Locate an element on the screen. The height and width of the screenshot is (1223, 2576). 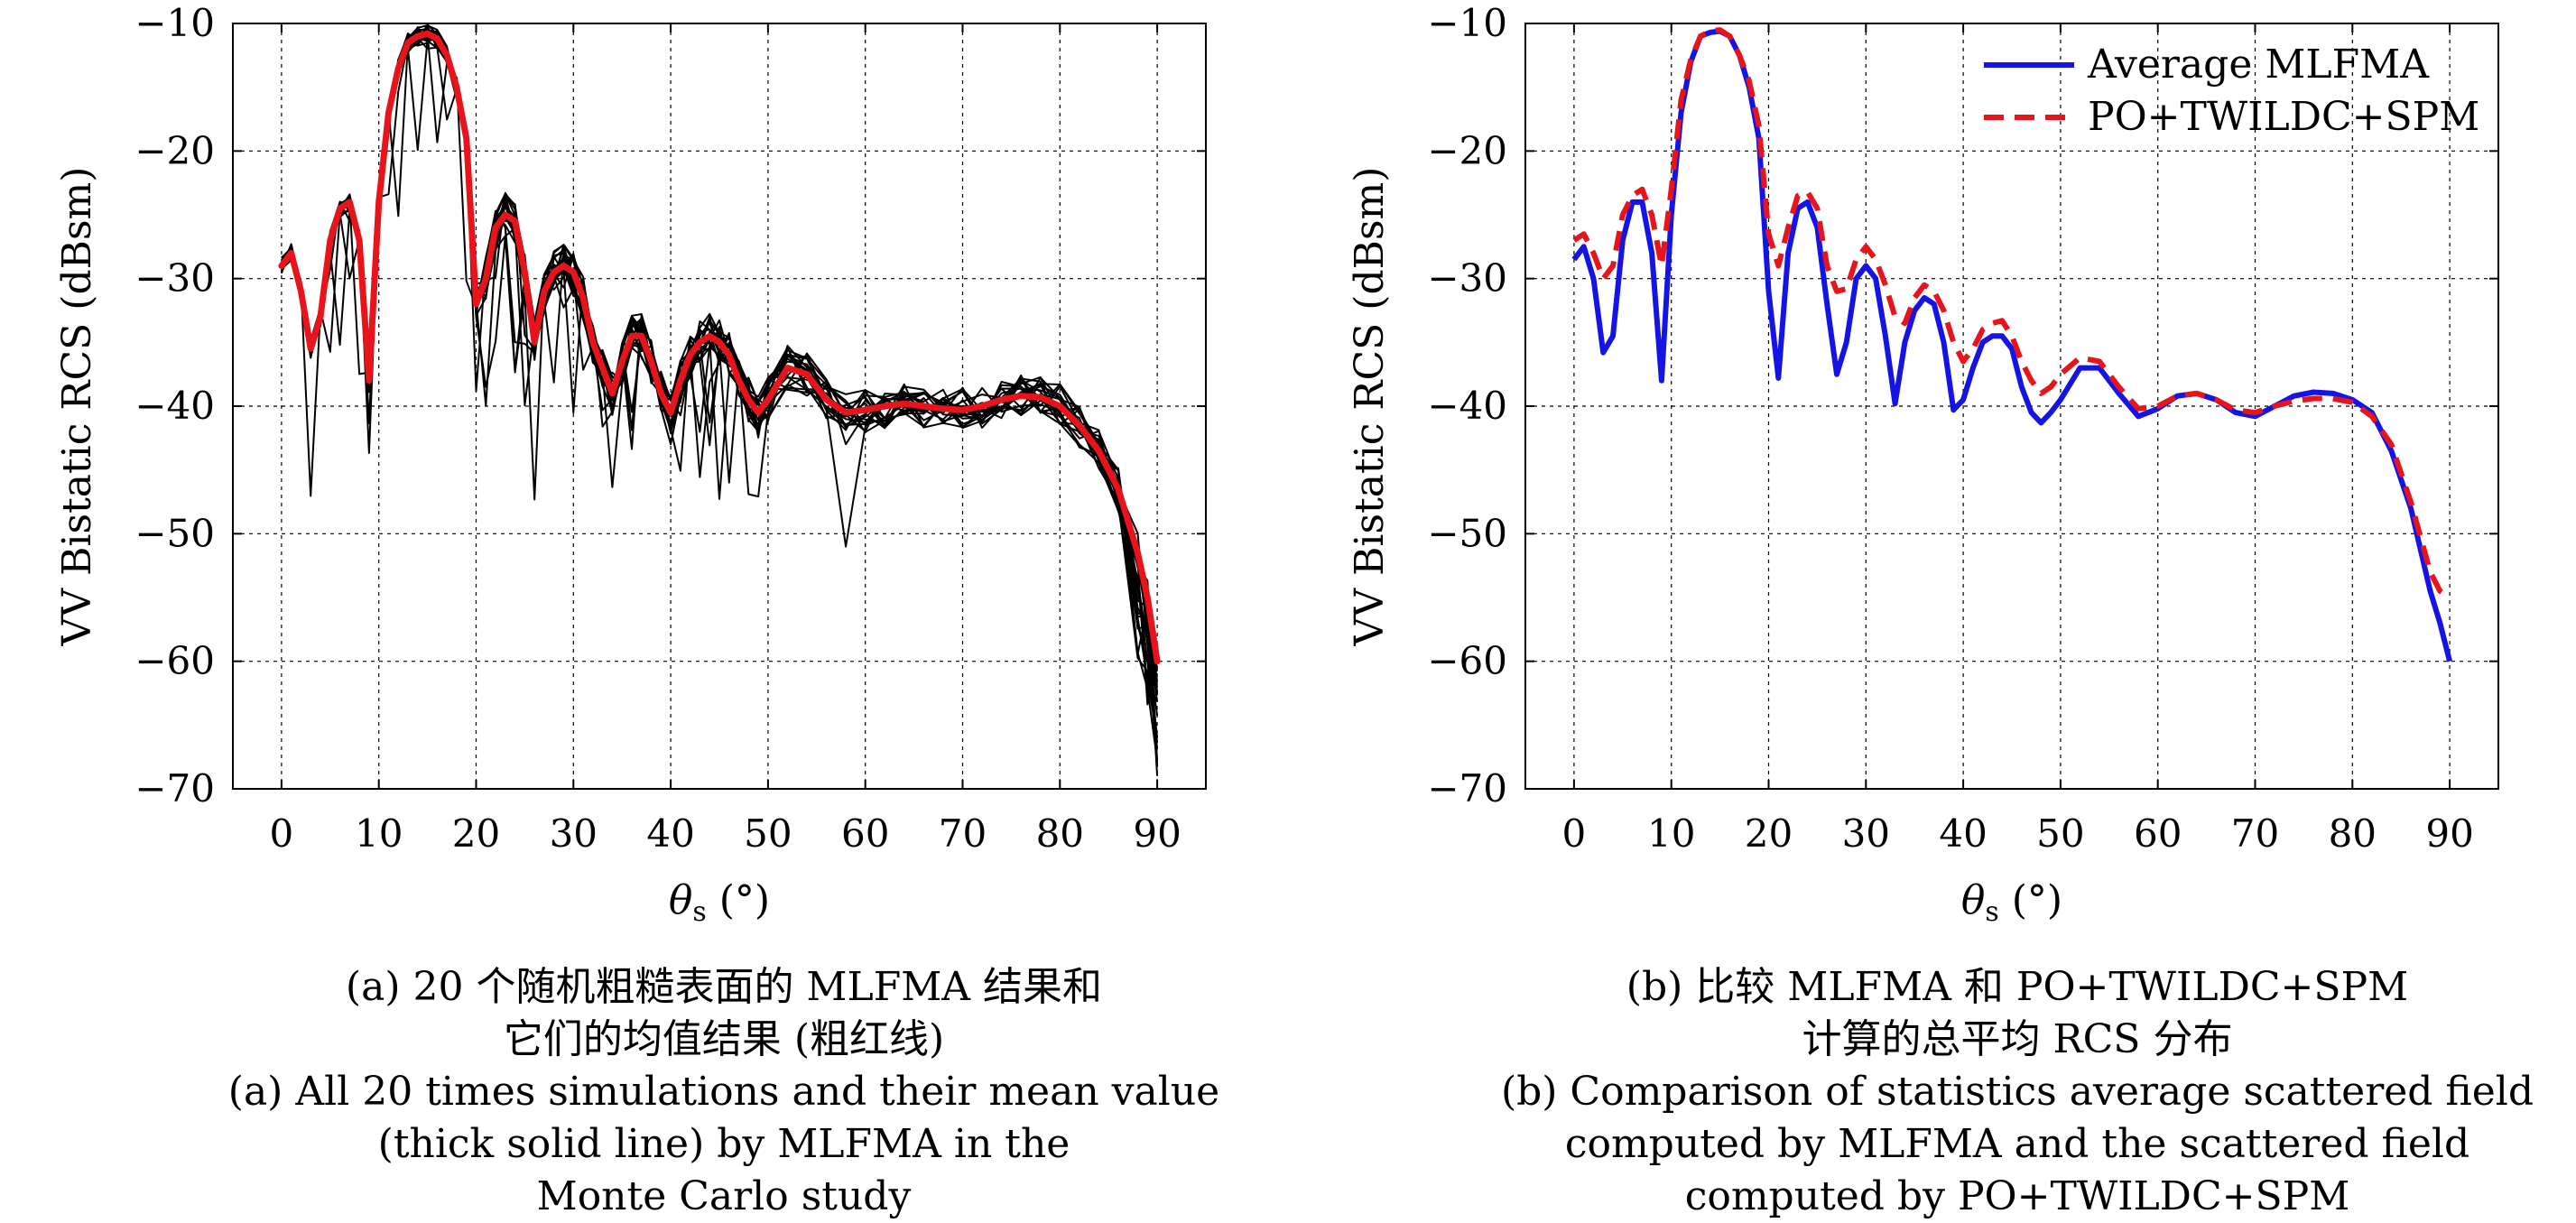
caption-a-en-line2: (thick solid line) by MLFMA in the is located at coordinates (723, 1144).